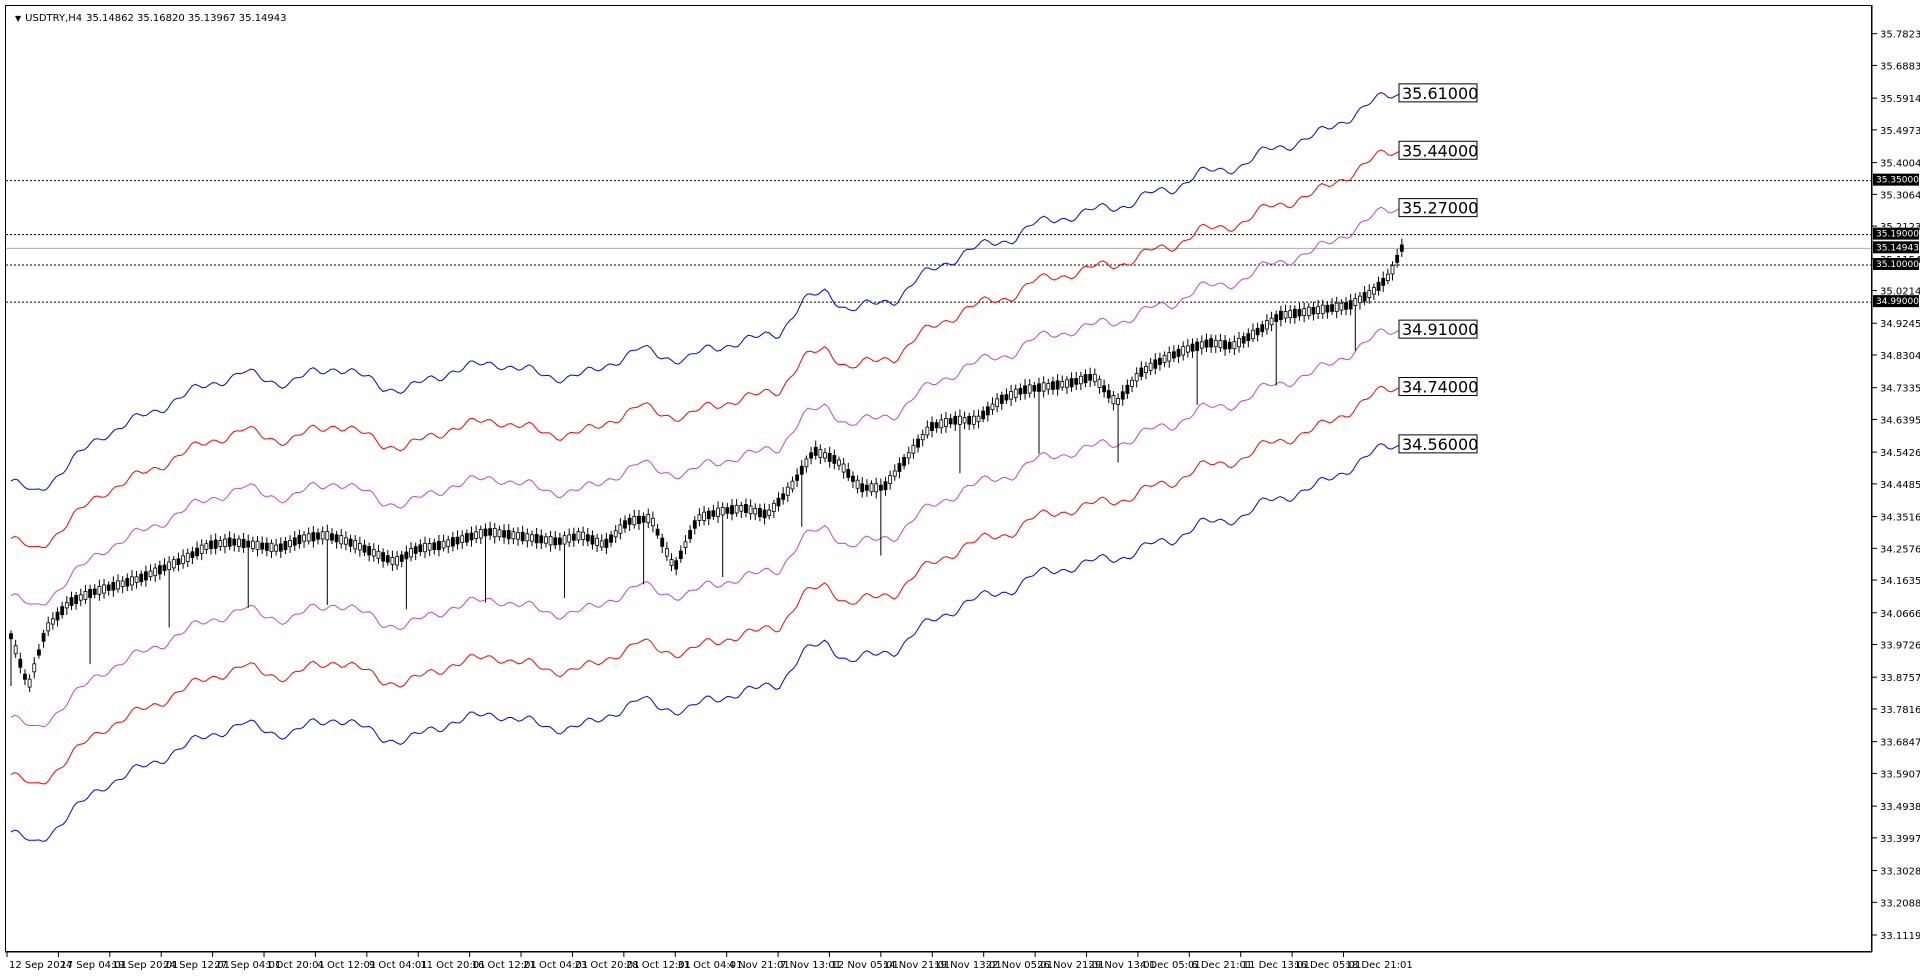 Image resolution: width=1920 pixels, height=976 pixels. Describe the element at coordinates (186, 18) in the screenshot. I see `ohlc-readout: 35.14862 35.16820 35.13967 35.14943` at that location.